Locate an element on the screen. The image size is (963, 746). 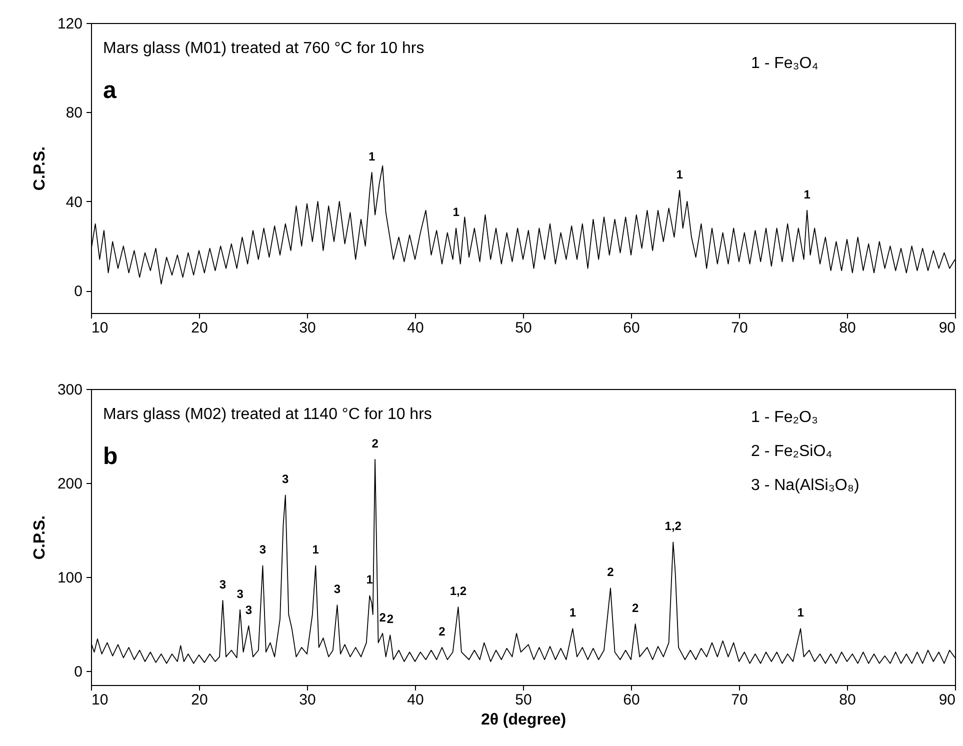
x-axis-title: 2θ (degree) is located at coordinates (523, 720).